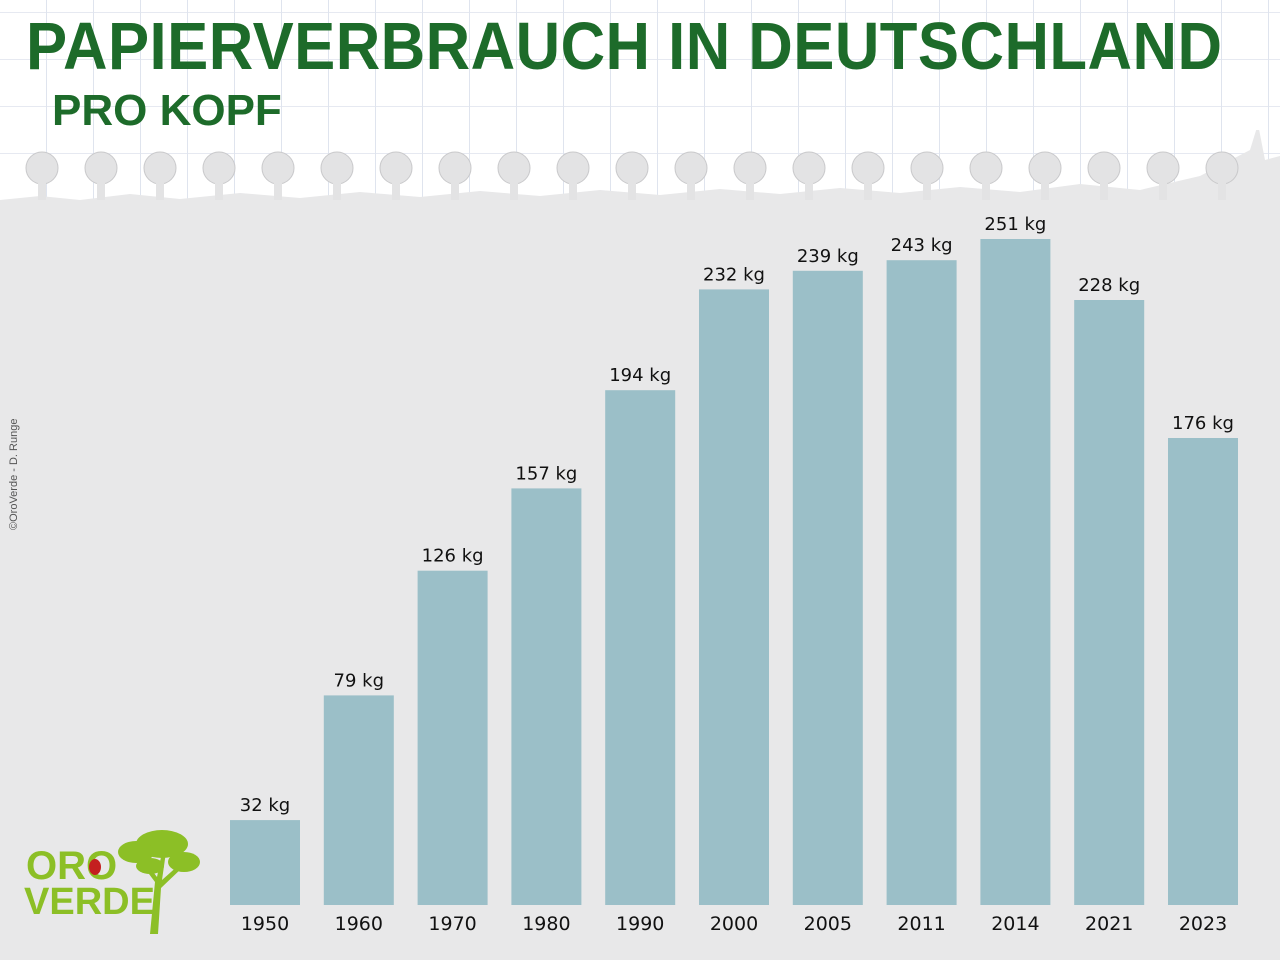  I want to click on bar-1970, so click(452, 737).